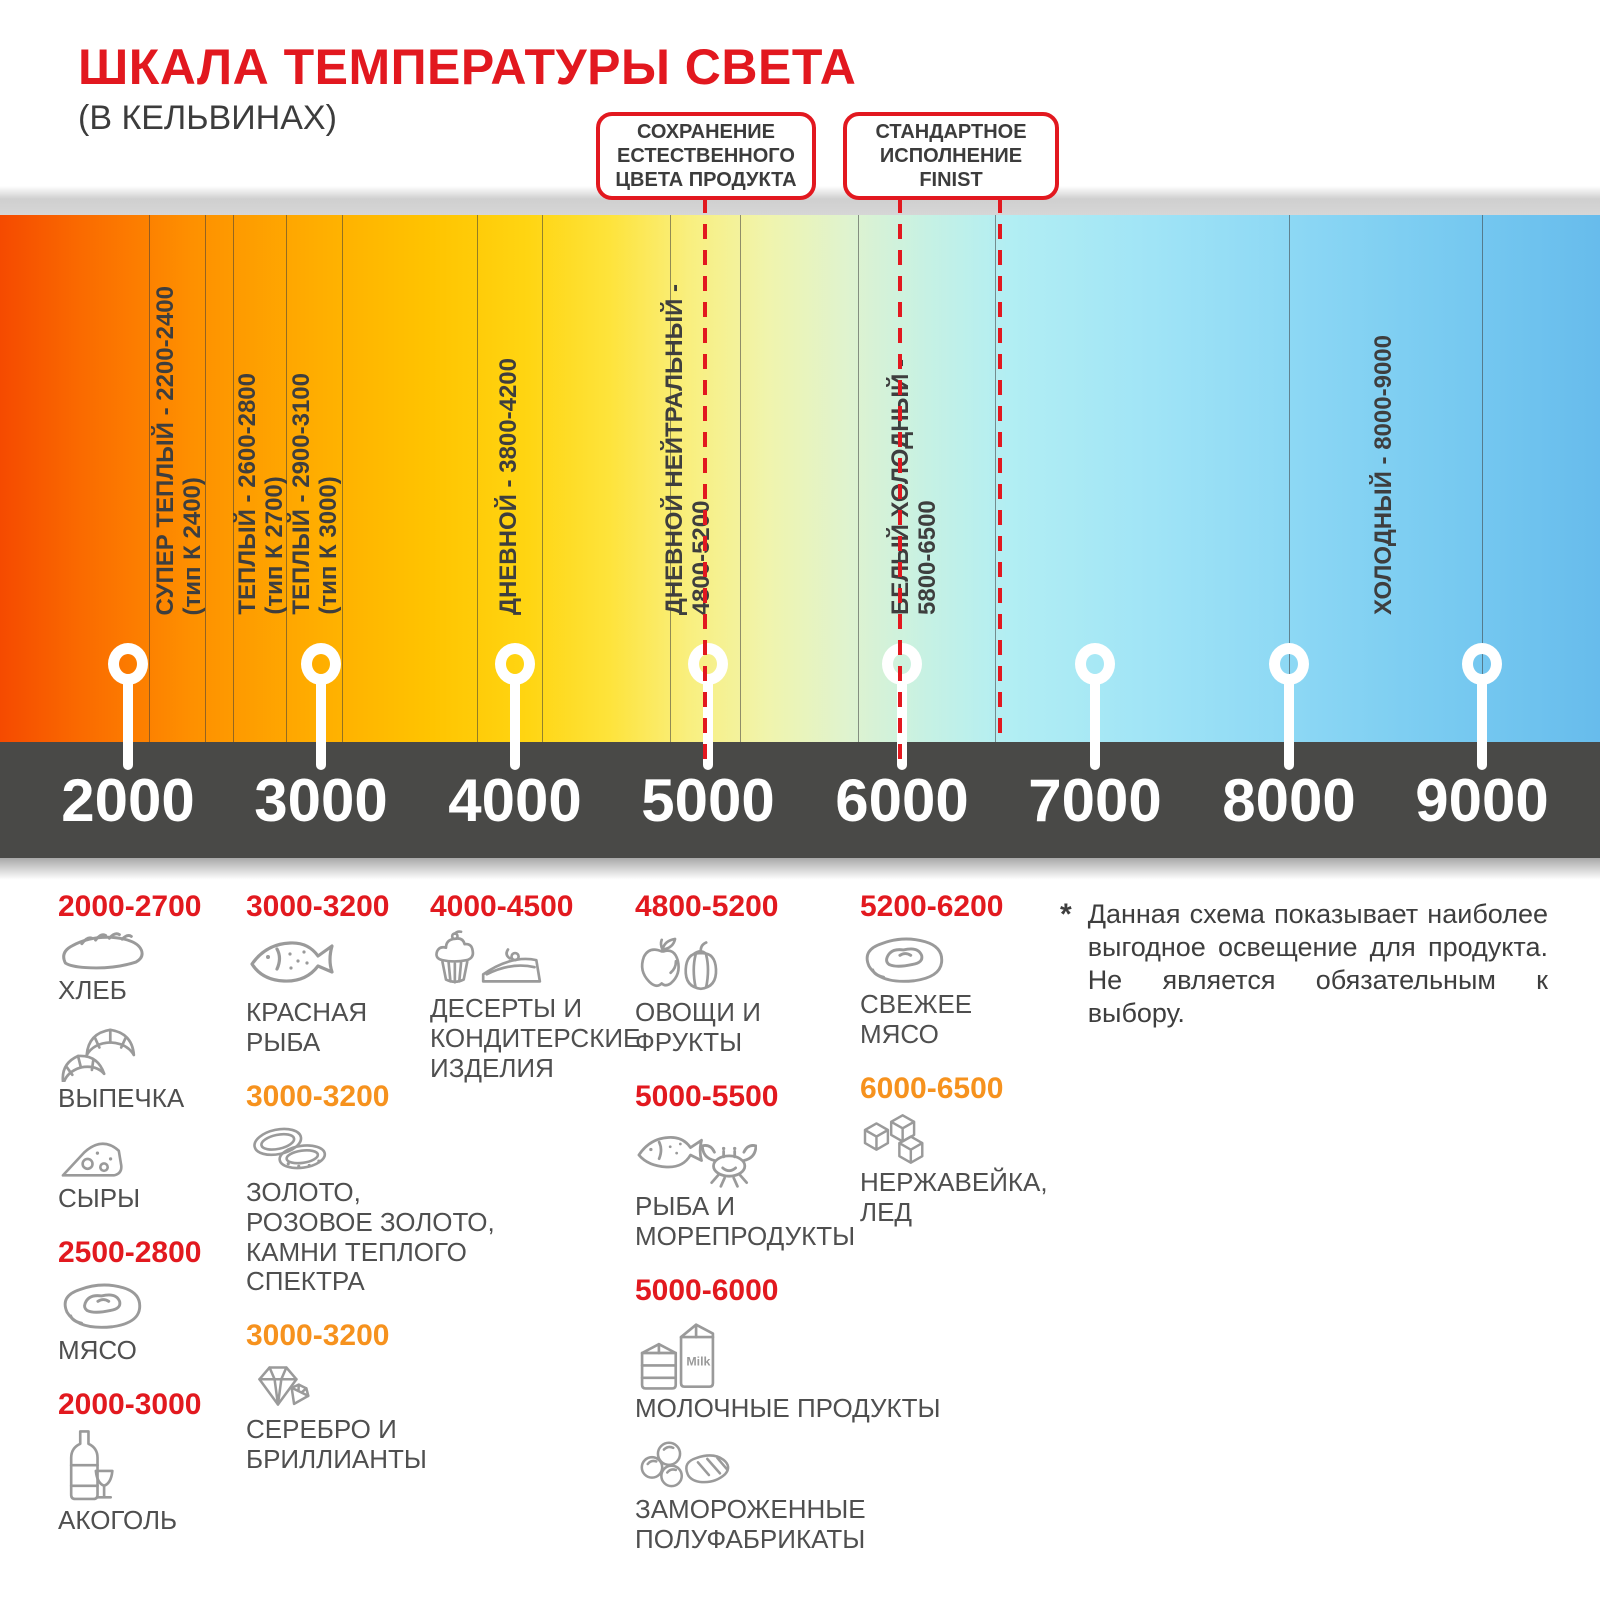 This screenshot has height=1600, width=1600. Describe the element at coordinates (97, 1349) in the screenshot. I see `category-label: МЯСО` at that location.